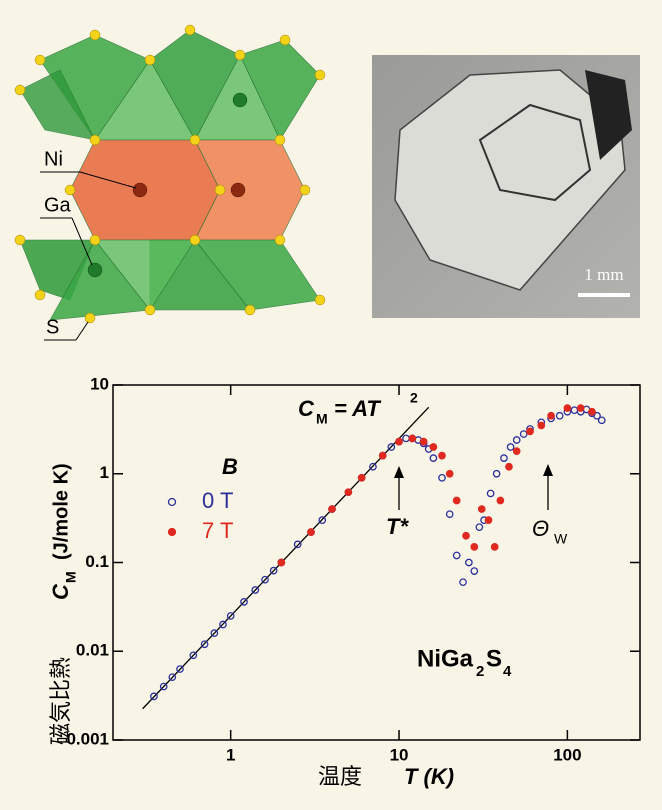 This screenshot has height=810, width=662. Describe the element at coordinates (506, 186) in the screenshot. I see `crystal-photo: 1 mm` at that location.